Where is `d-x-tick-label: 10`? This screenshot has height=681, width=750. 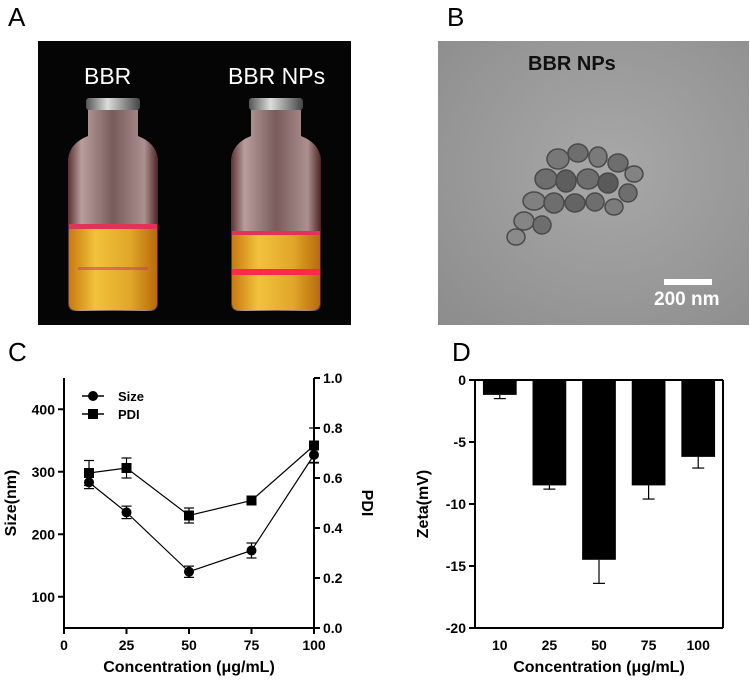 d-x-tick-label: 10 is located at coordinates (500, 645).